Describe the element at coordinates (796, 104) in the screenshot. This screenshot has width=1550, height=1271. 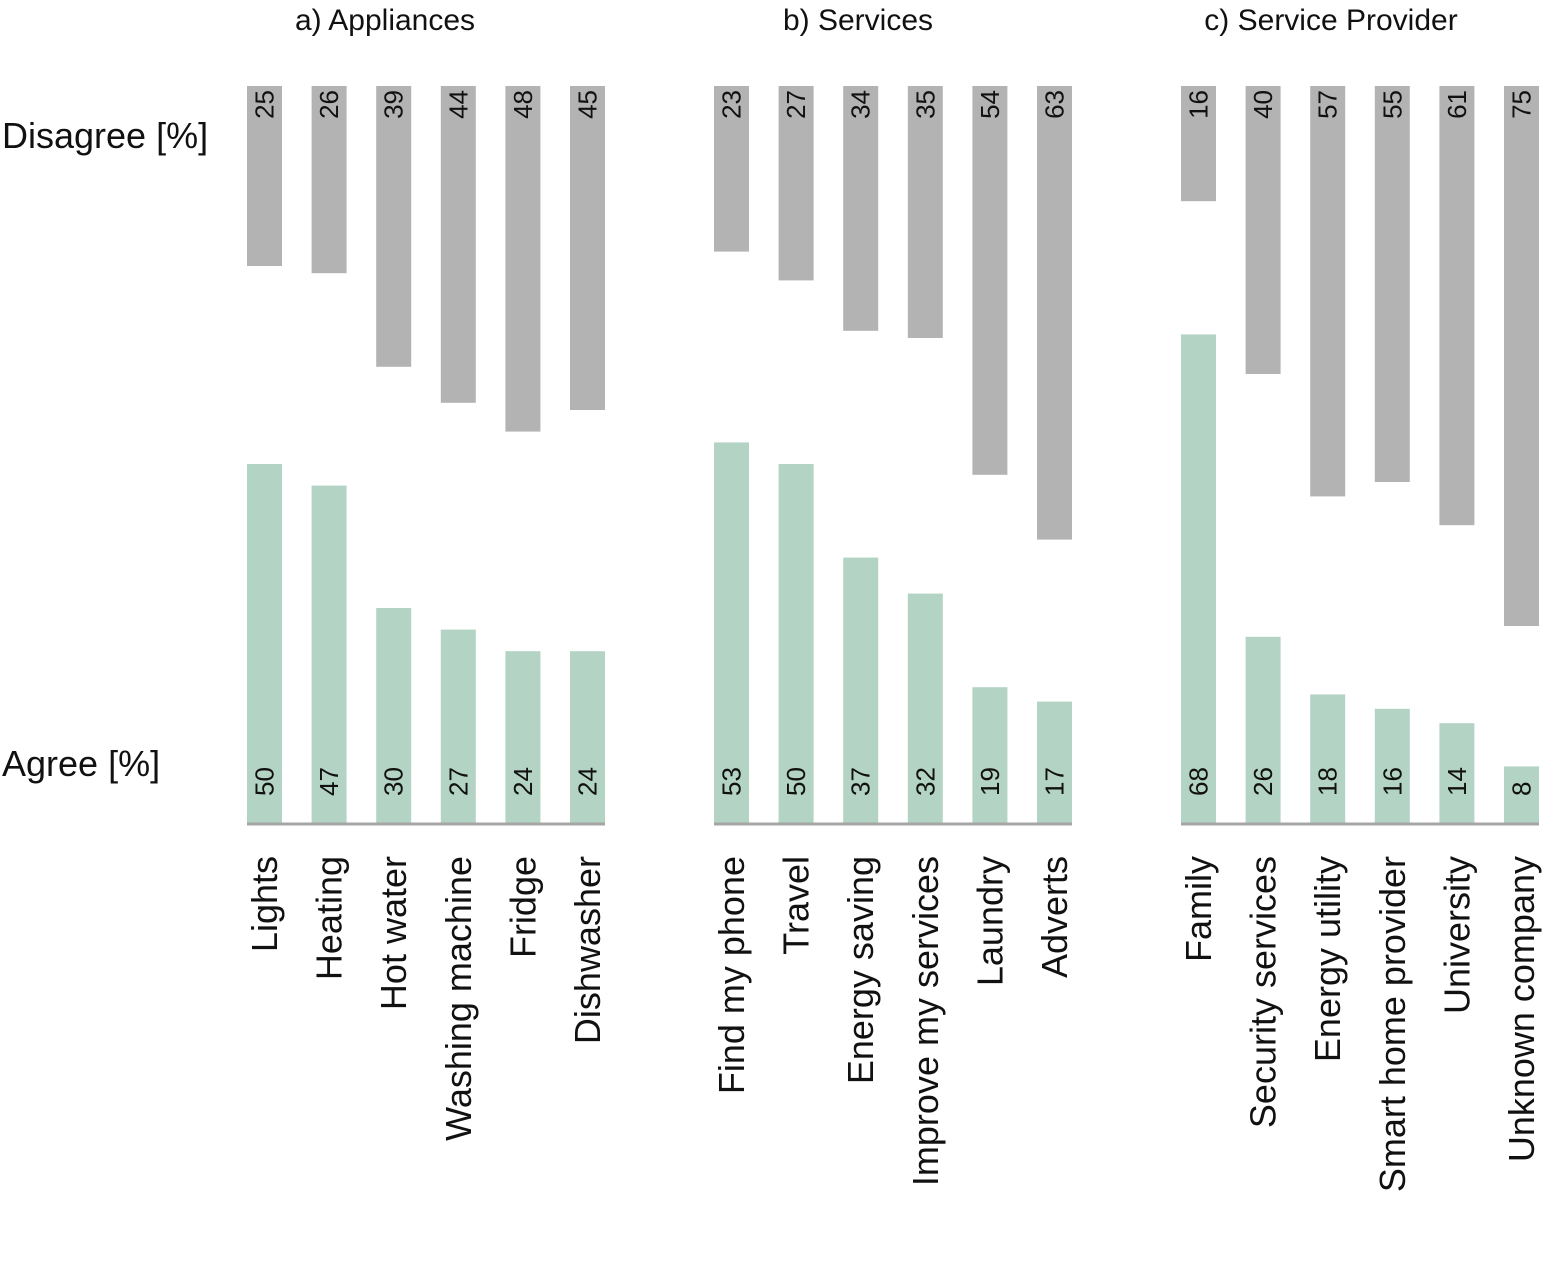
I see `disagree-value-label: 27` at that location.